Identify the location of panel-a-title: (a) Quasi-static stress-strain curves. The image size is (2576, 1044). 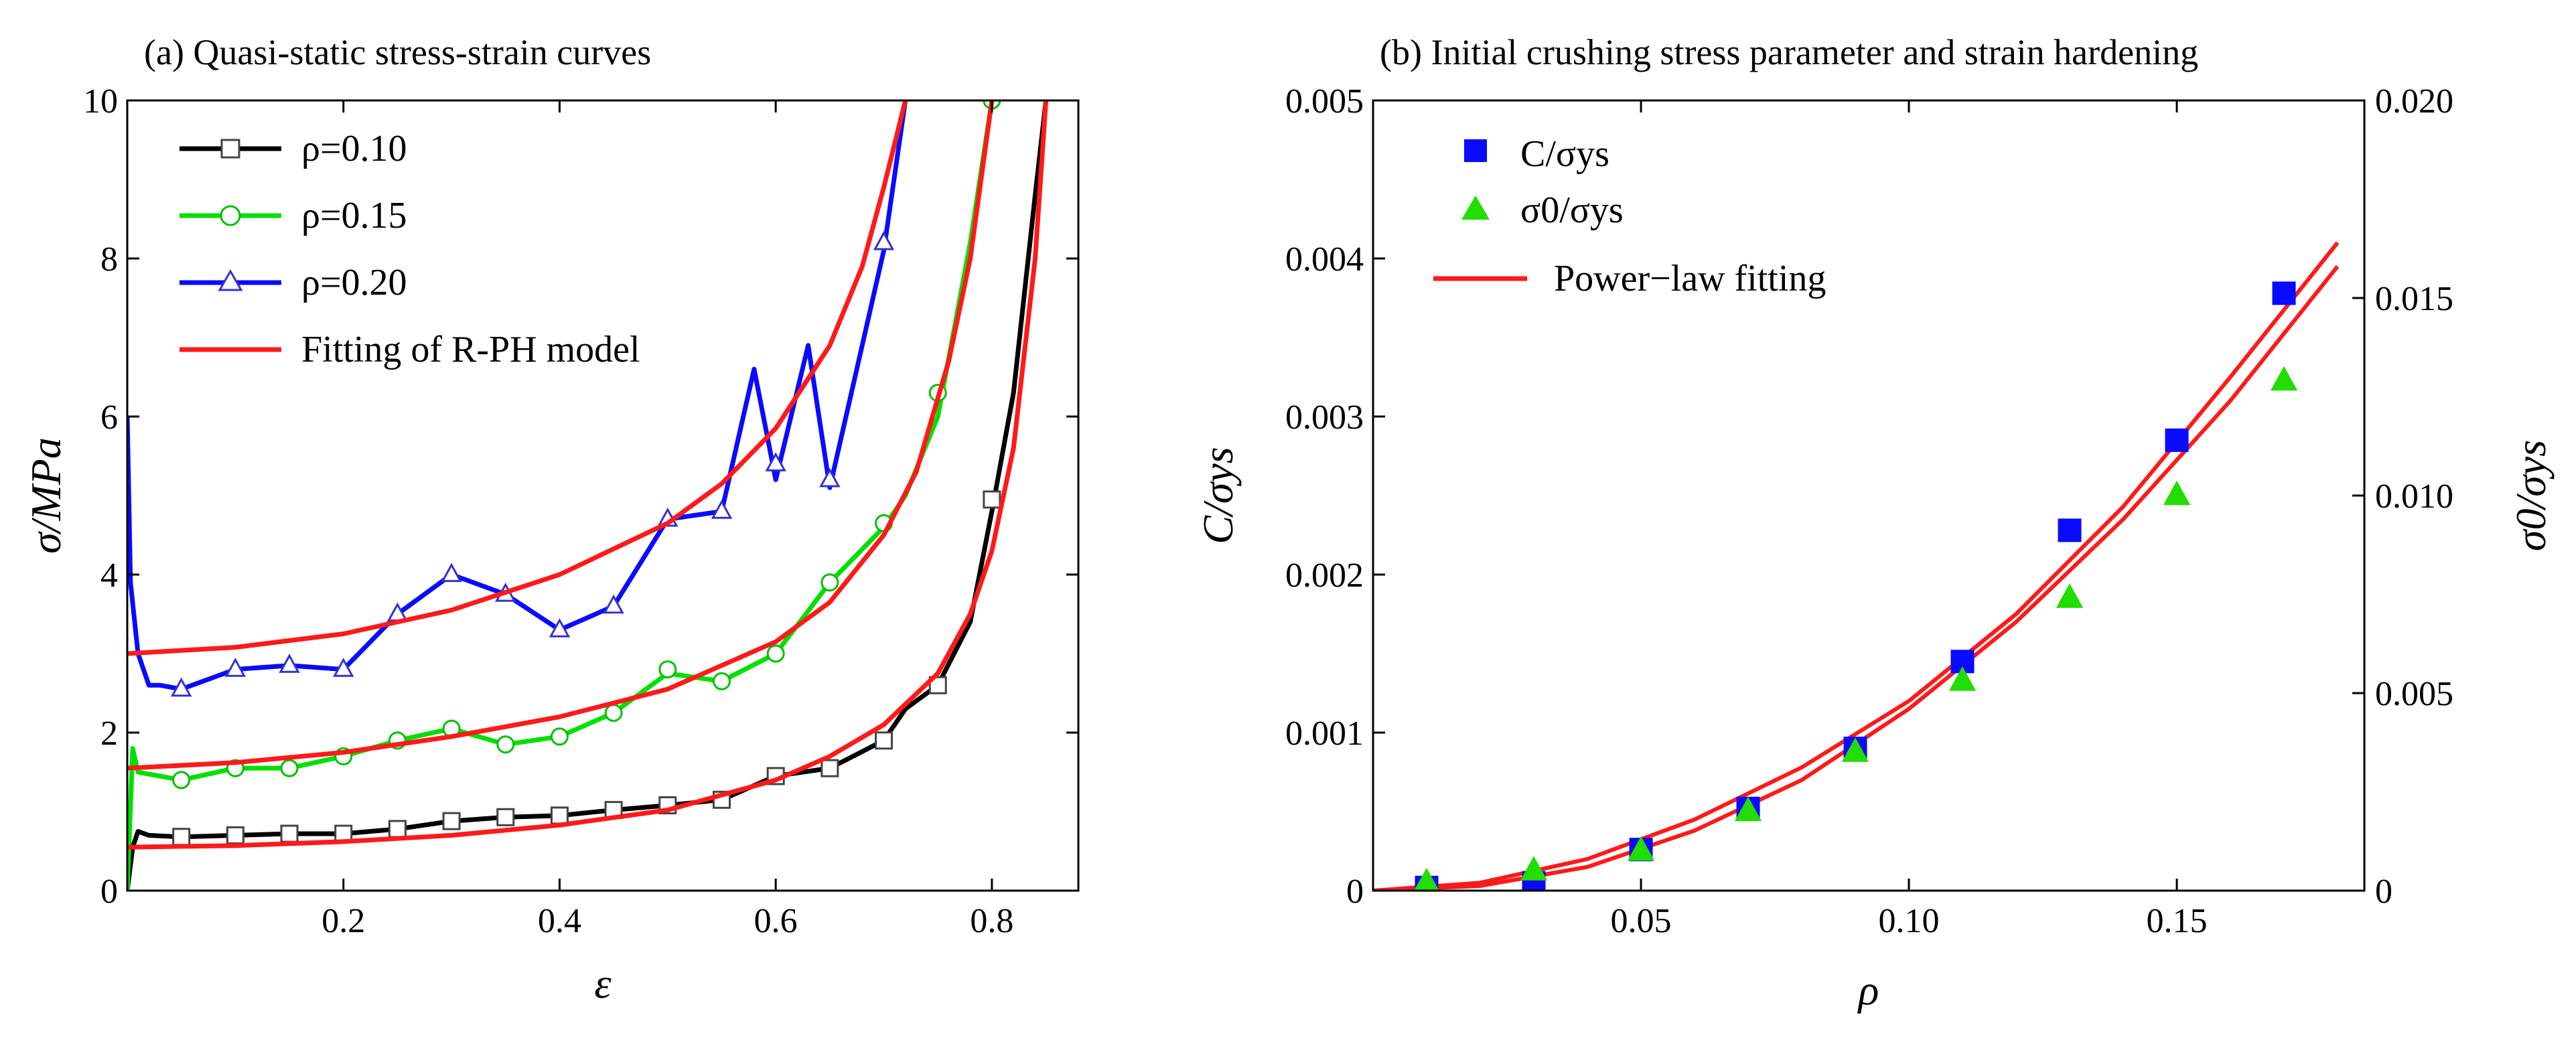
(397, 52).